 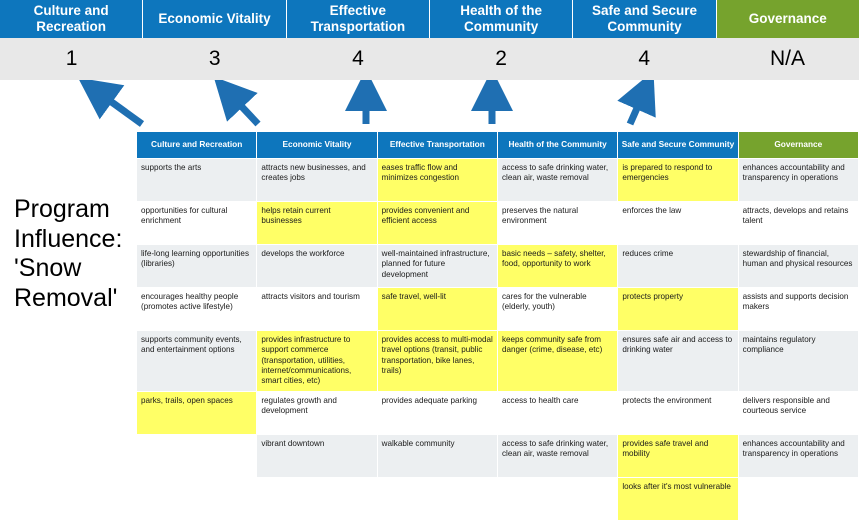 I want to click on header-label: Safe and Secure Community, so click(x=644, y=18).